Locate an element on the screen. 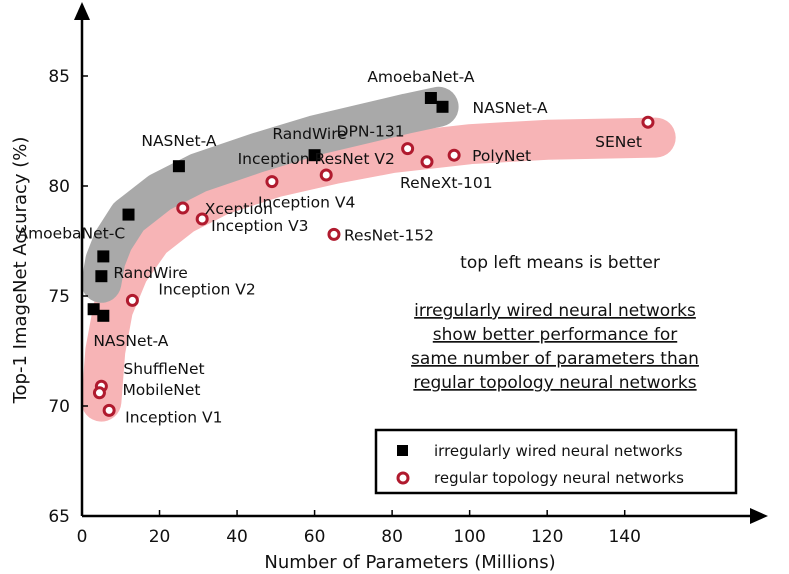  regular-point-label: ReNeXt-101 is located at coordinates (446, 183).